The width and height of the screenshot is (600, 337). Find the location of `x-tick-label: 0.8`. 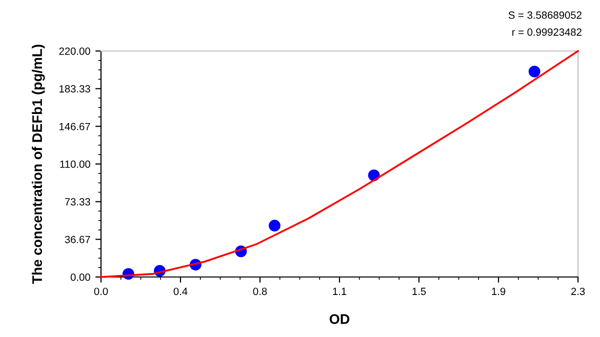

x-tick-label: 0.8 is located at coordinates (260, 292).